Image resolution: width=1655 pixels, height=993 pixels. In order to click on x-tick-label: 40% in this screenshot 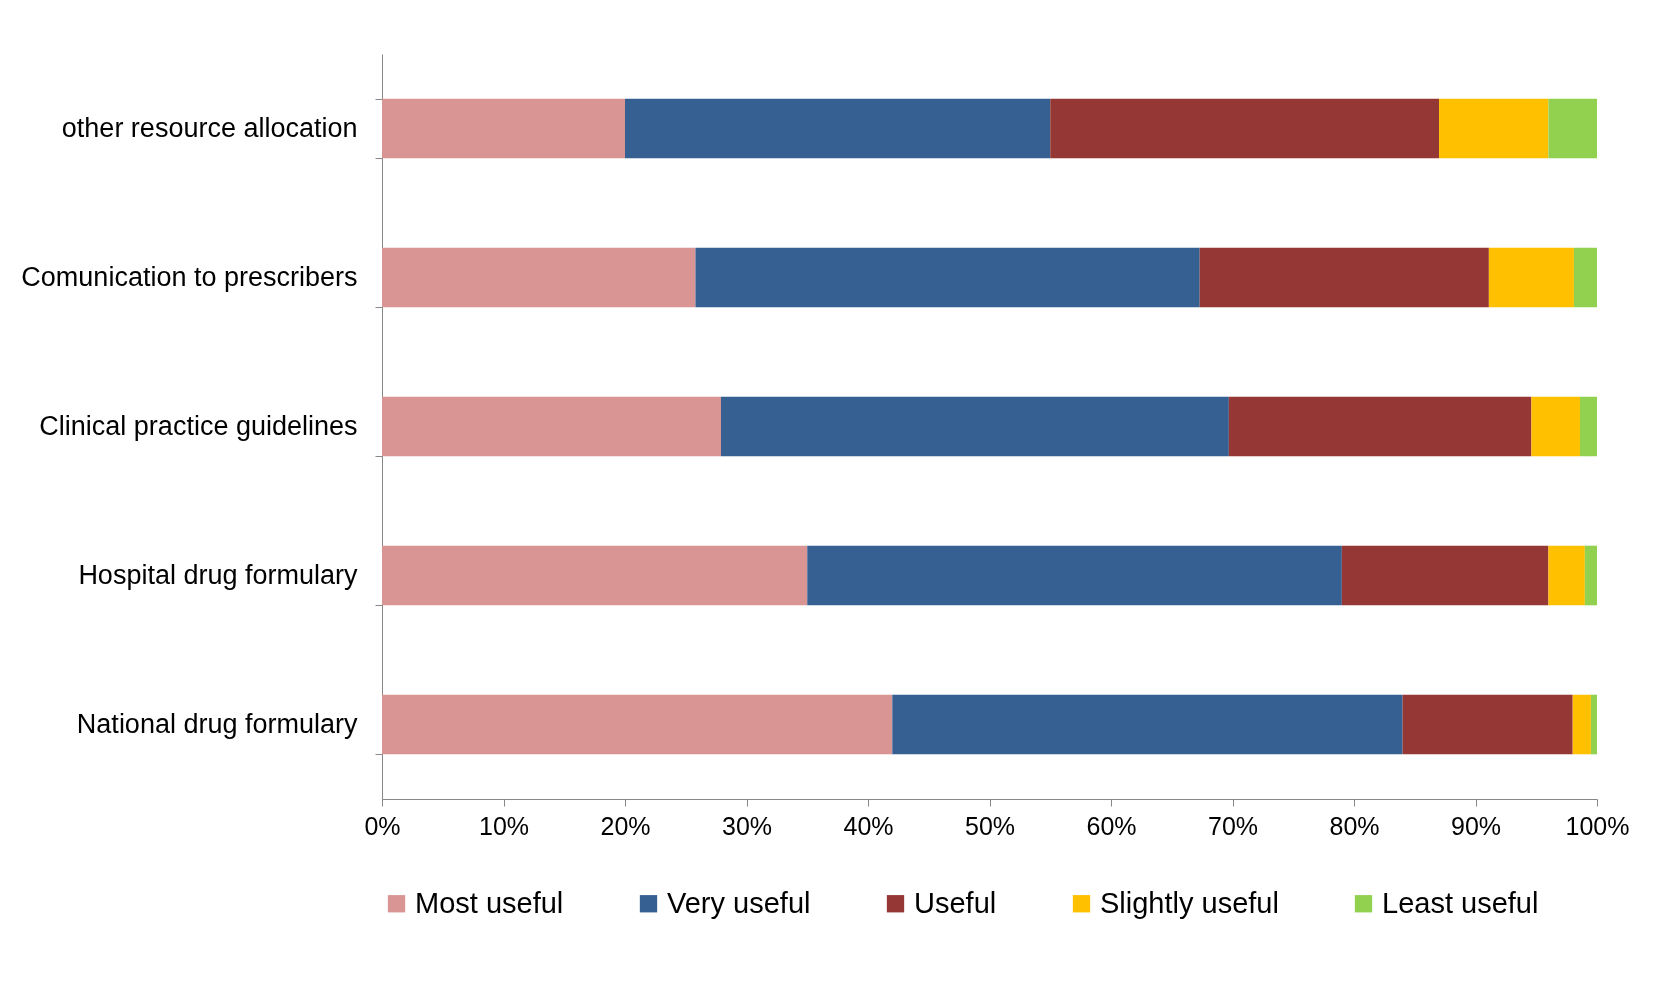, I will do `click(868, 825)`.